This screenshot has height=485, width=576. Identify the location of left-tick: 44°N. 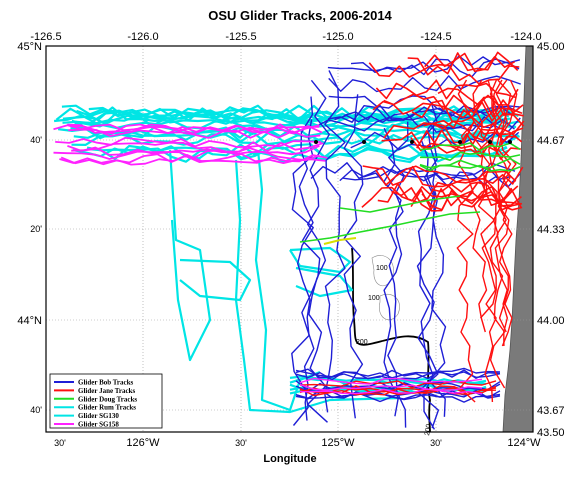
(29, 321).